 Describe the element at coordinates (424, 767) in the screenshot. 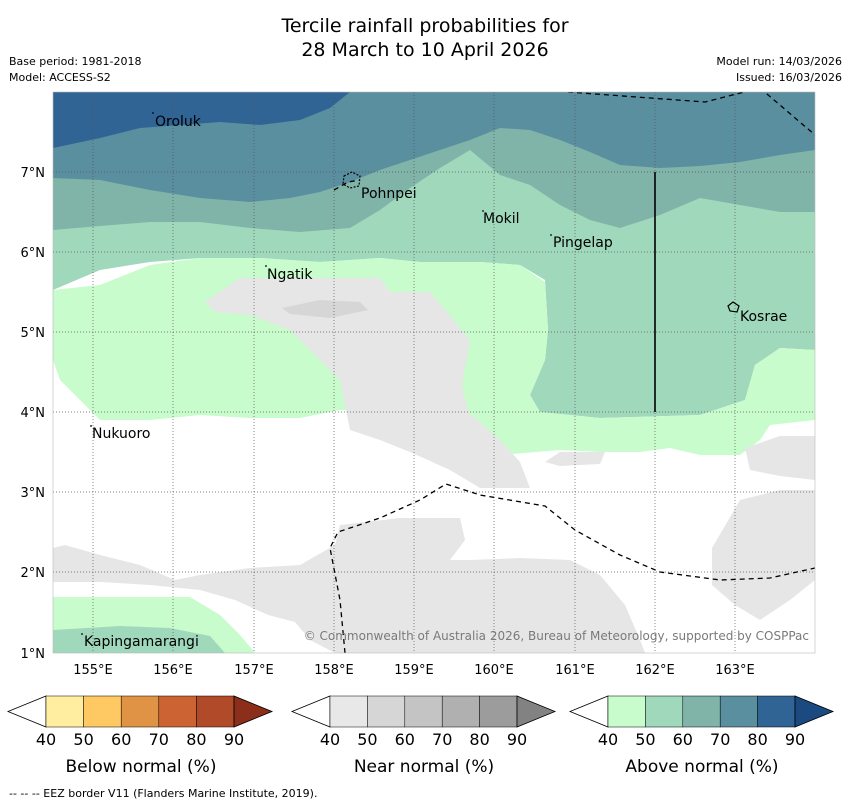

I see `colorbar-title-near: Near normal (%)` at that location.